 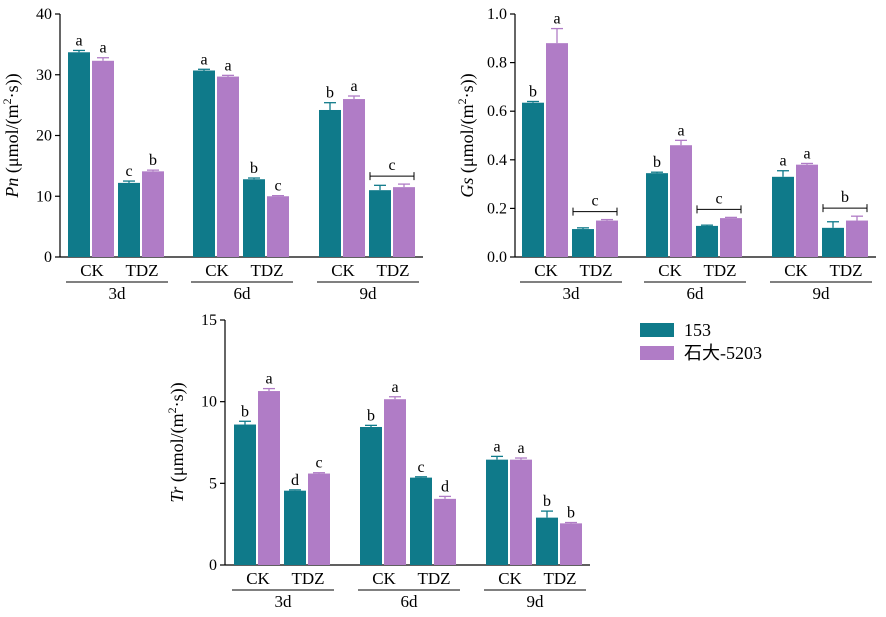 I want to click on y-axis-label: Pn (μmol/(m2·s)), so click(x=11, y=135).